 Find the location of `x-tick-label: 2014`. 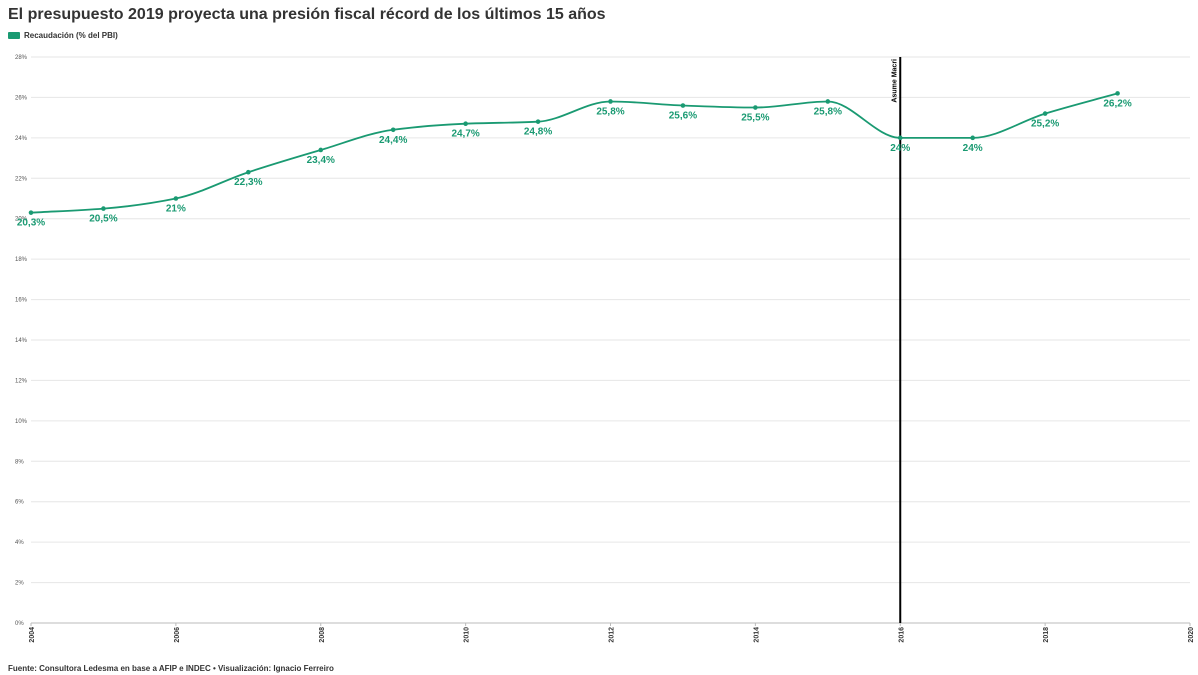

x-tick-label: 2014 is located at coordinates (756, 635).